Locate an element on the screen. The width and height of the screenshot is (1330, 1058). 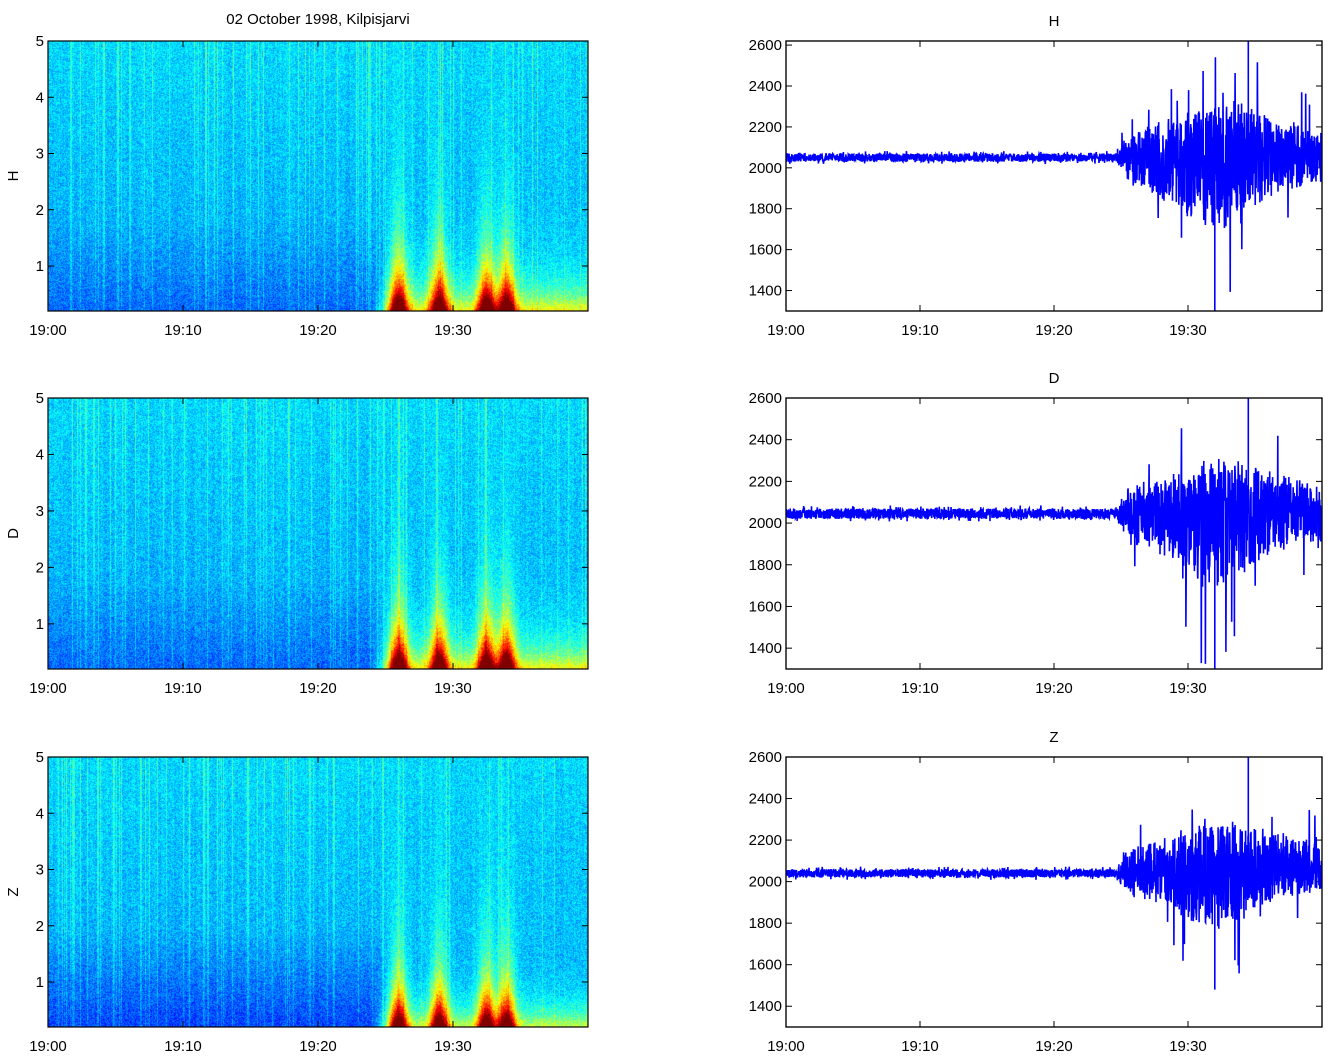
spectrogram-axes-D: 19:00 19:10 19:20 19:30 1 2 3 4 5 is located at coordinates (309, 543).